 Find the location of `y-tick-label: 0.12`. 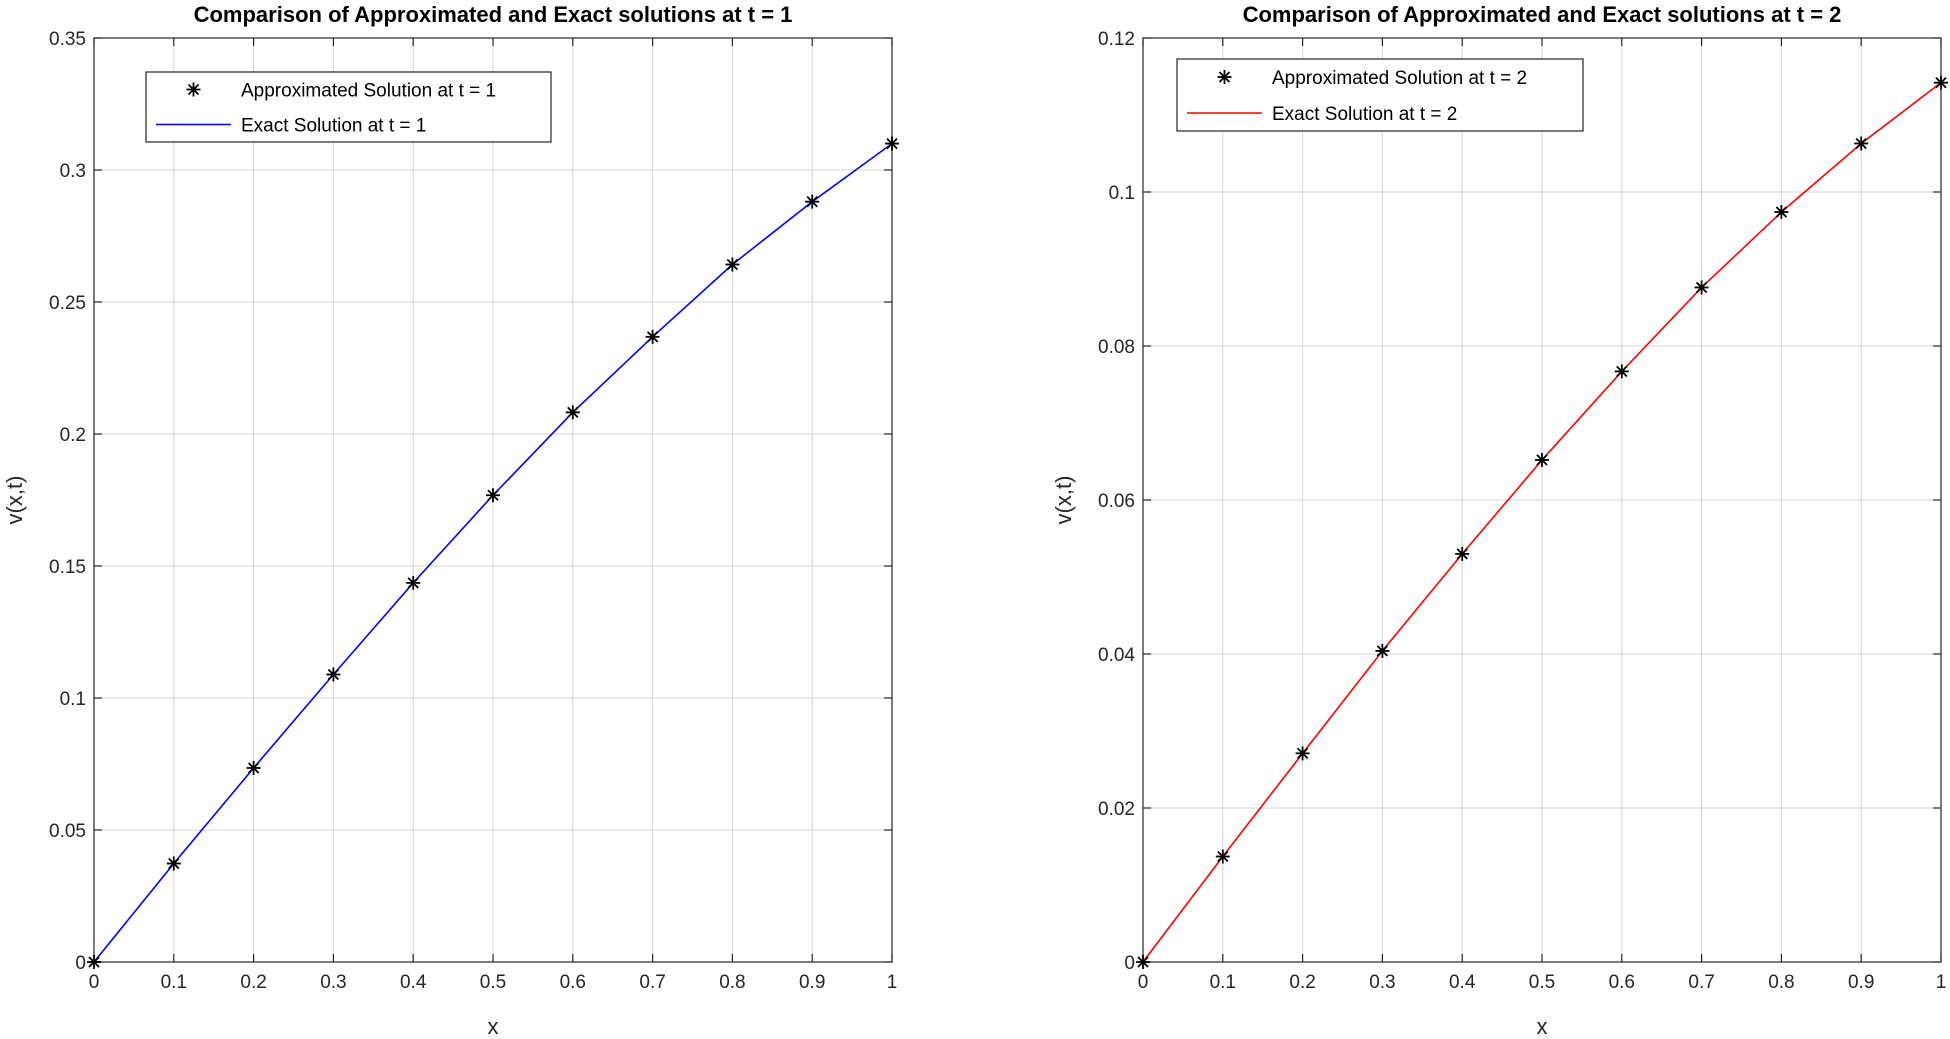

y-tick-label: 0.12 is located at coordinates (1116, 39).